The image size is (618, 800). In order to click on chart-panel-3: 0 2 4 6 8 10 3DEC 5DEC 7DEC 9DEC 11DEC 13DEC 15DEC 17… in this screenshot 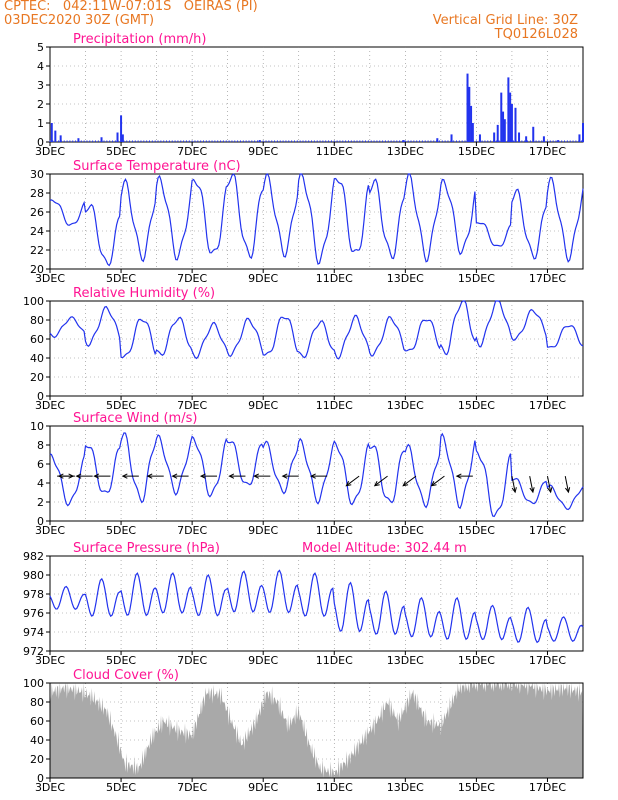, I will do `click(307, 474)`.